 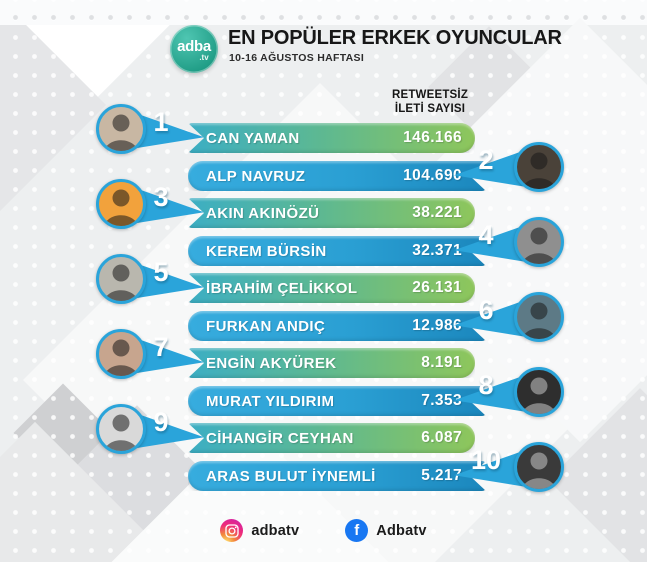 I want to click on actor-name: FURKAN ANDIÇ, so click(x=266, y=326).